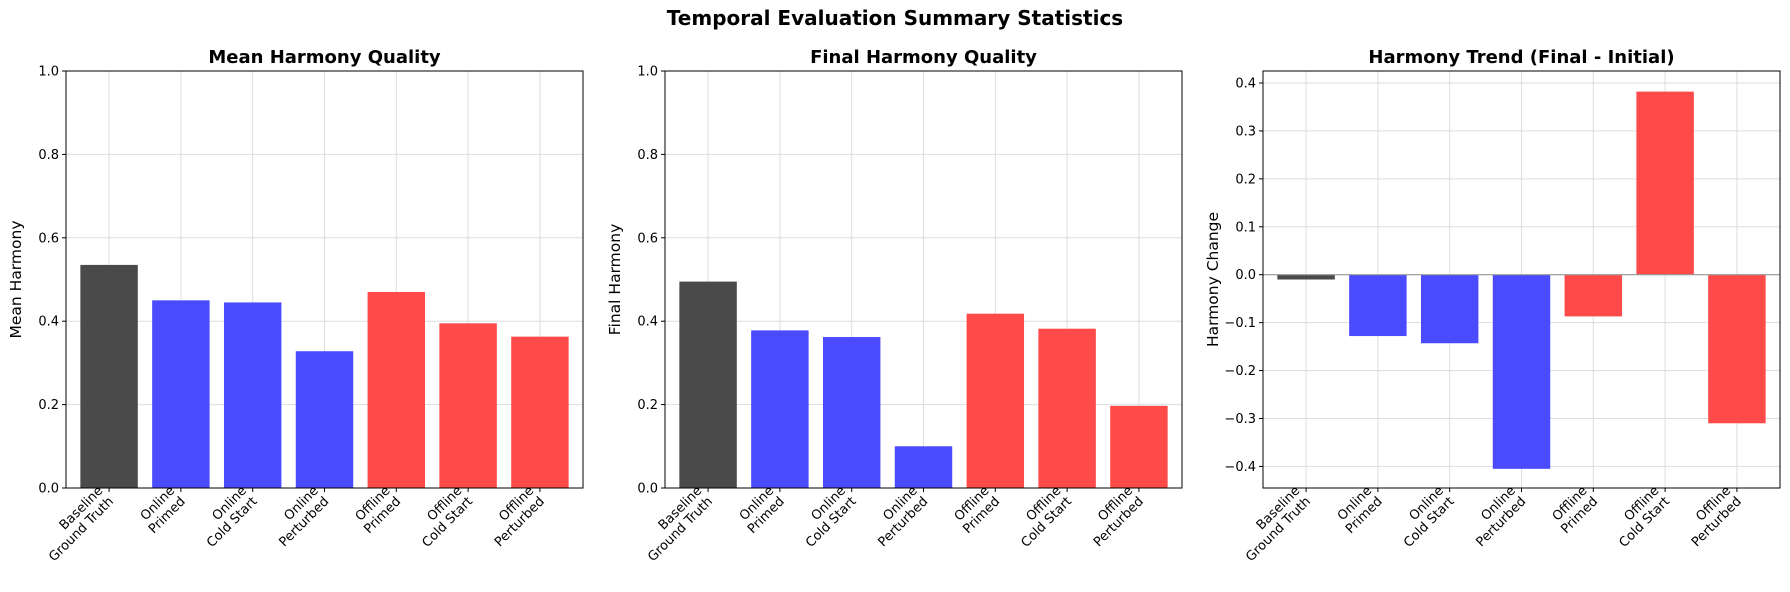 This screenshot has height=592, width=1790. I want to click on panel-title: Harmony Trend (Final - Initial), so click(1521, 57).